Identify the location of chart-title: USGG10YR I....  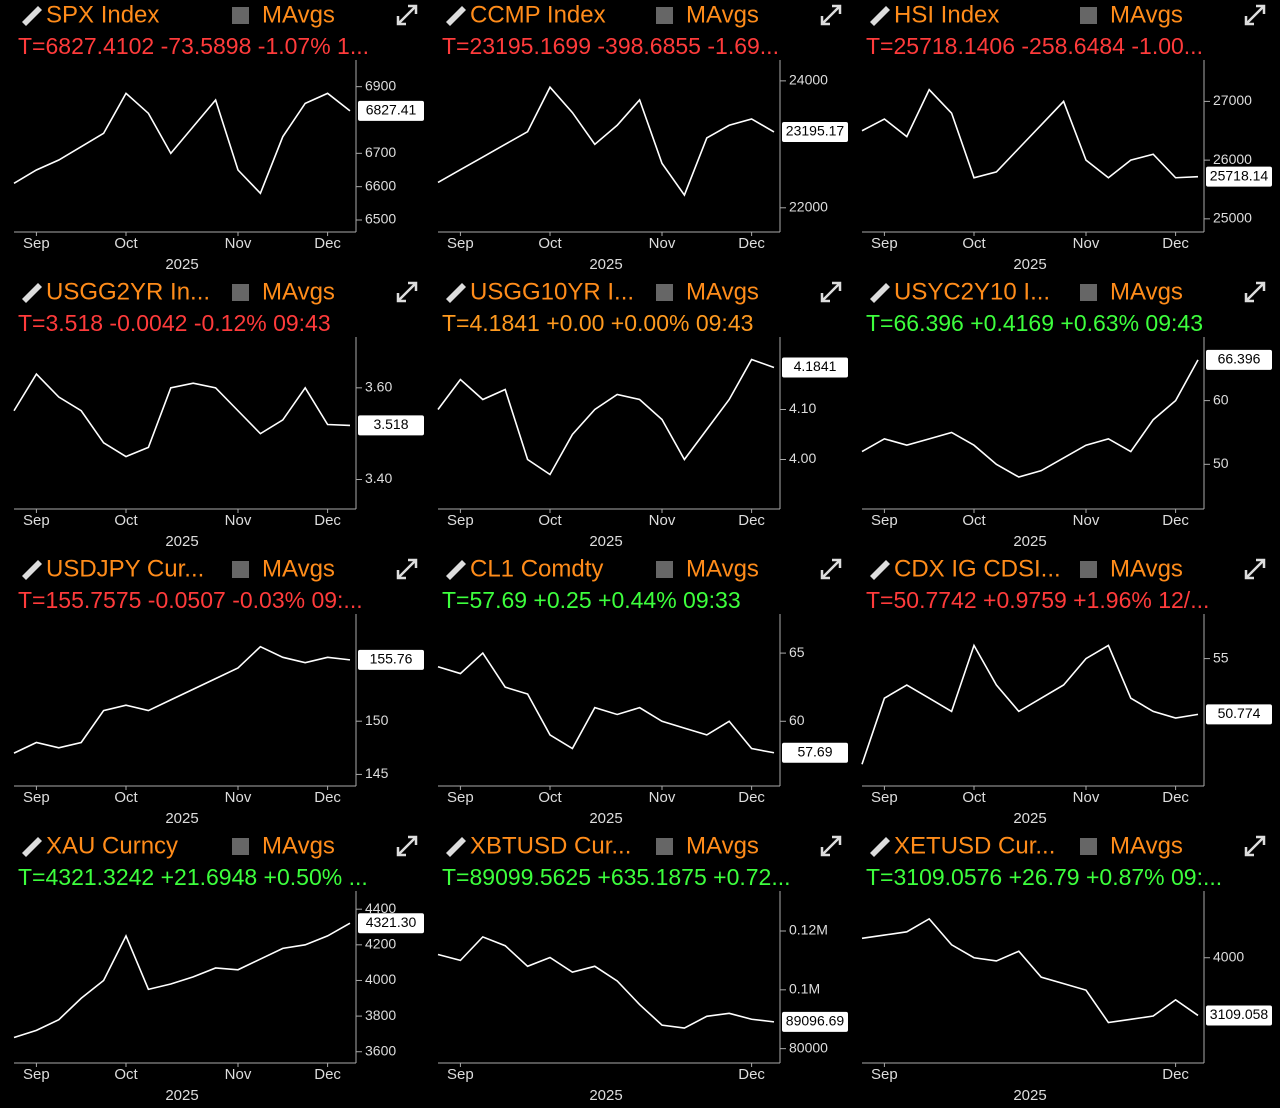
(552, 291).